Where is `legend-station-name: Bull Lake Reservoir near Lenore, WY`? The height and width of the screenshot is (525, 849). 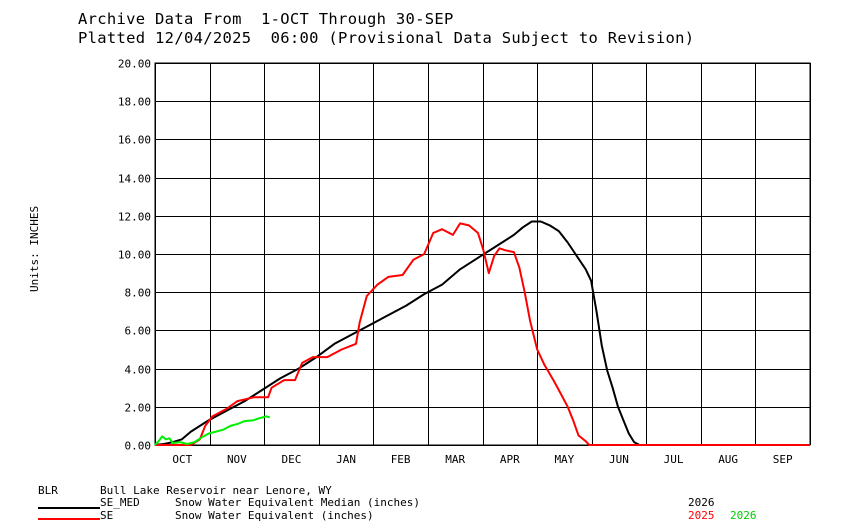 legend-station-name: Bull Lake Reservoir near Lenore, WY is located at coordinates (216, 490).